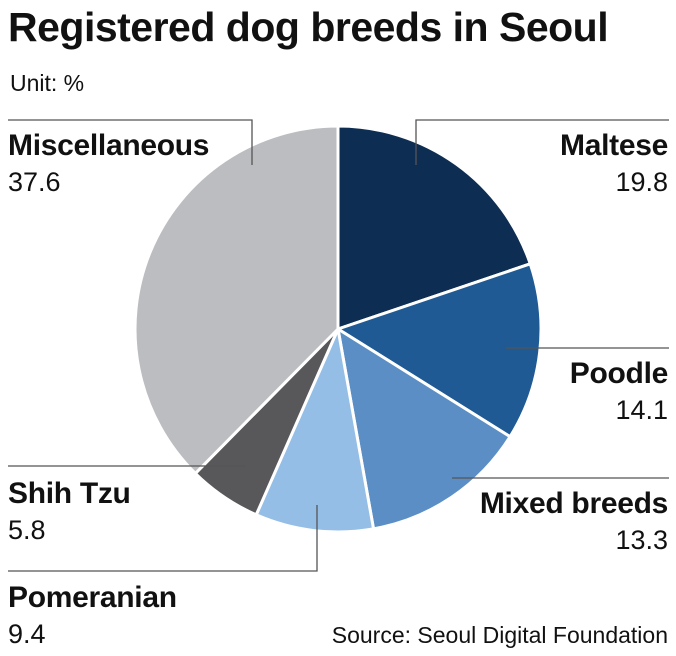 The image size is (676, 656). What do you see at coordinates (573, 503) in the screenshot?
I see `label-name-mixed-breeds: Mixed breeds` at bounding box center [573, 503].